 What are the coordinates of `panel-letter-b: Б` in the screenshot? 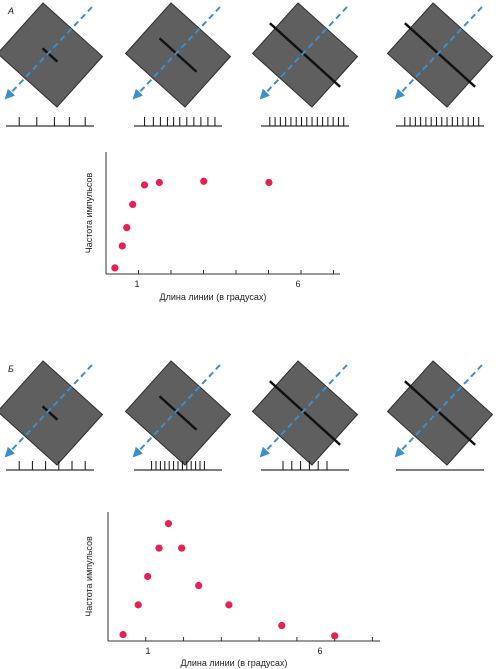 It's located at (11, 369).